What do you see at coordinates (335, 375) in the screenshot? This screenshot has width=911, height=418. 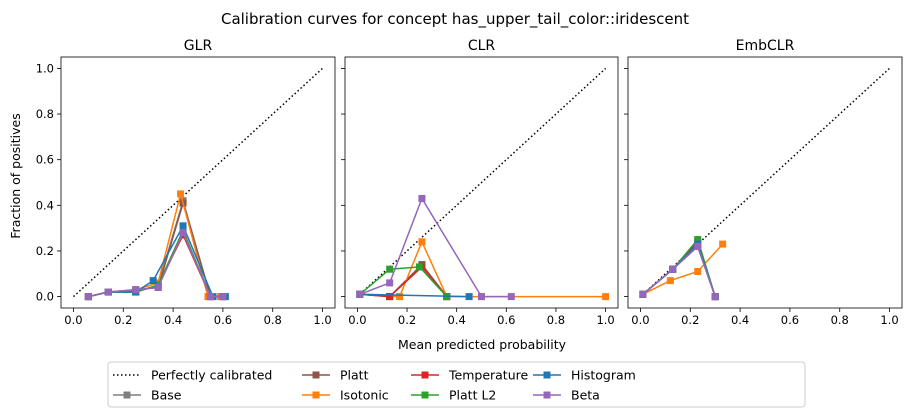 I see `legend-item-platt: Platt` at bounding box center [335, 375].